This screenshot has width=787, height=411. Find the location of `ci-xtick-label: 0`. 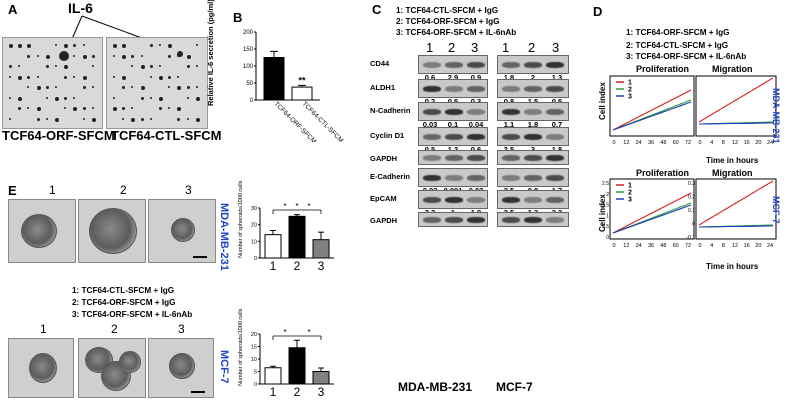

ci-xtick-label: 0 is located at coordinates (699, 246).